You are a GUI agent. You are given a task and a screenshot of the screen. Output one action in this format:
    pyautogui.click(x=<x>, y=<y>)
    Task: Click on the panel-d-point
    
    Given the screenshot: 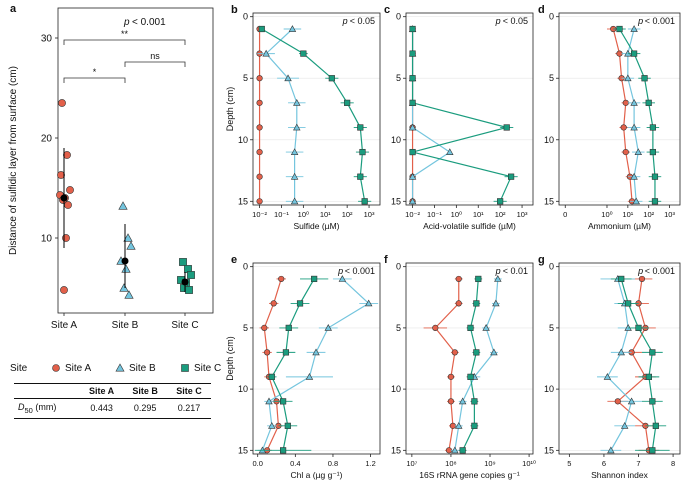 What is the action you would take?
    pyautogui.click(x=634, y=53)
    